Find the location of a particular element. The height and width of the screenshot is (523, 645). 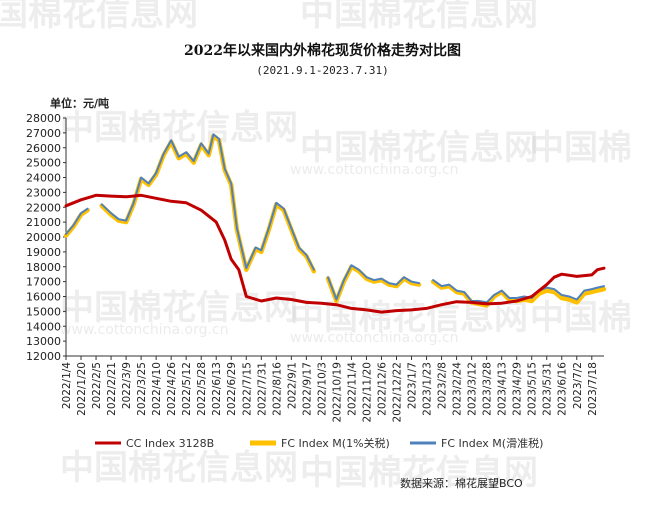

y-tick-label: 24000 is located at coordinates (43, 178).